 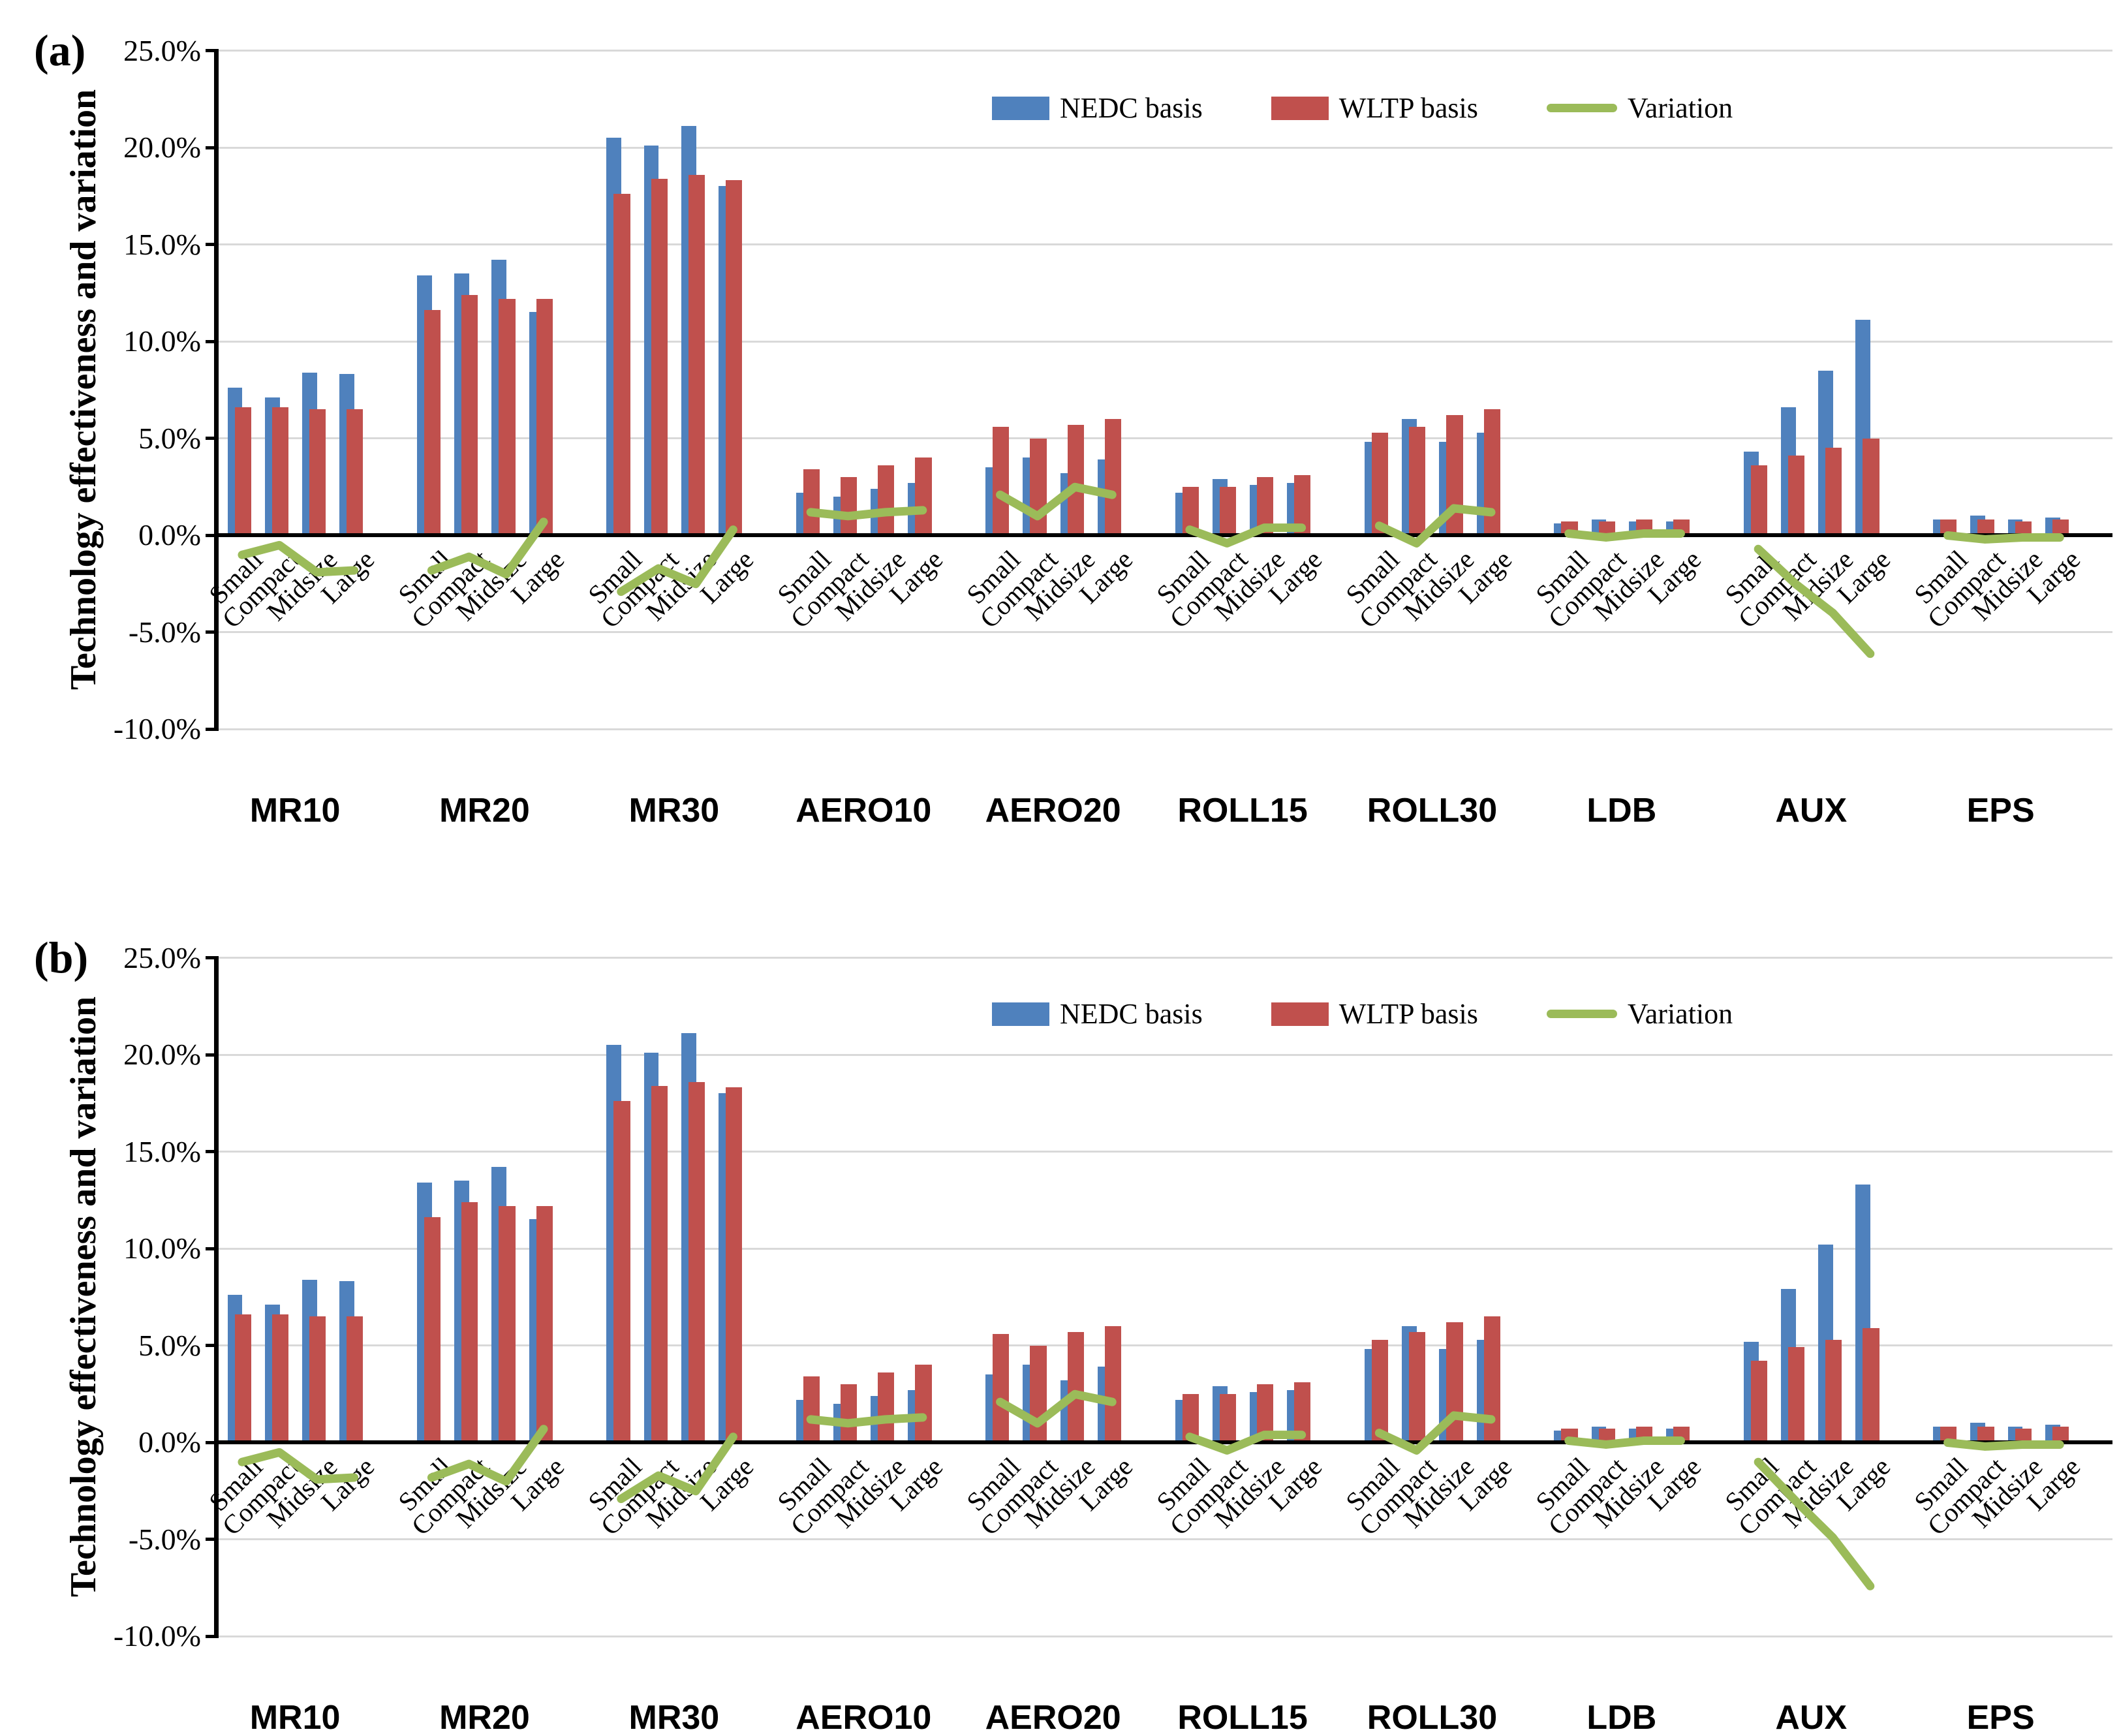 What do you see at coordinates (169, 1442) in the screenshot?
I see `y-tick-label: 0.0%` at bounding box center [169, 1442].